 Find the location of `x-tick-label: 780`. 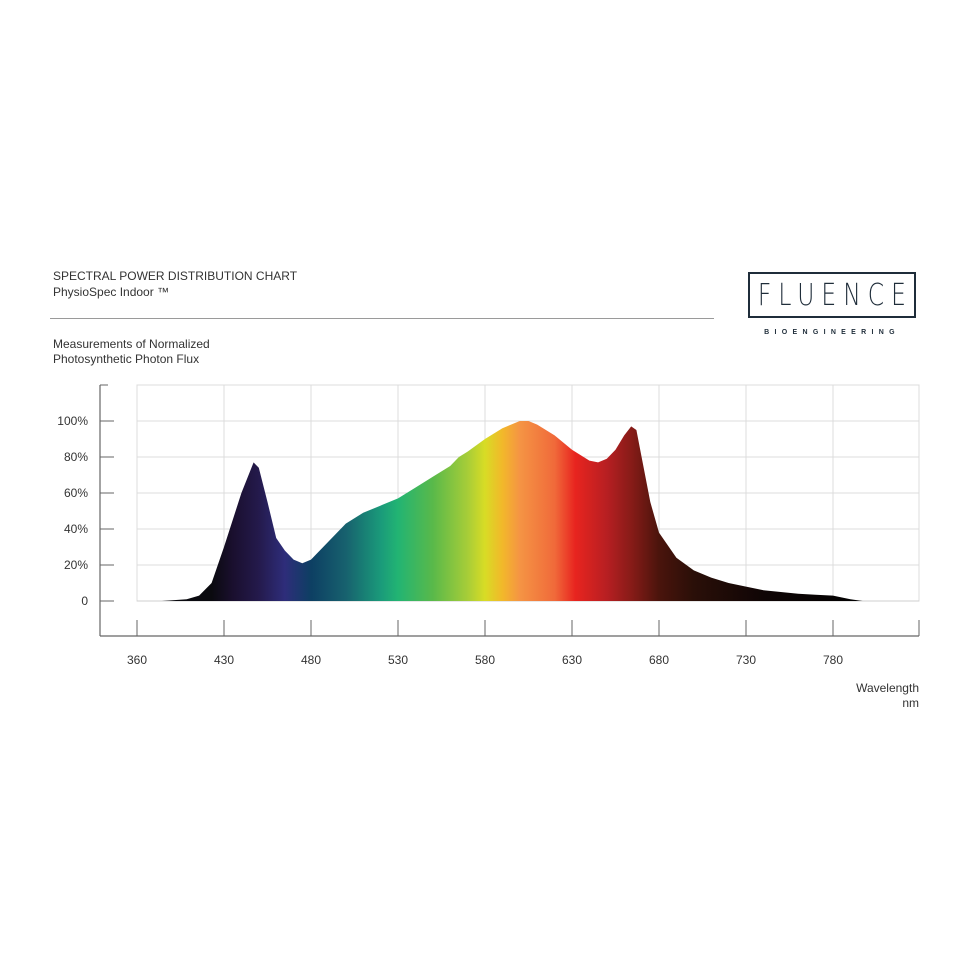

x-tick-label: 780 is located at coordinates (833, 660).